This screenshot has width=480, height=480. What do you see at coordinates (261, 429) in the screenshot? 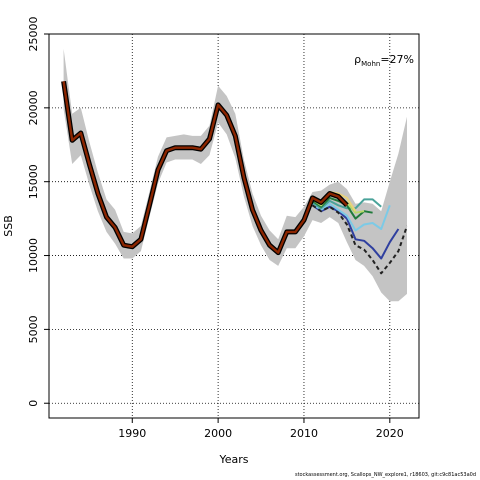
I see `x-axis: 1990 2000 2010 2020` at bounding box center [261, 429].